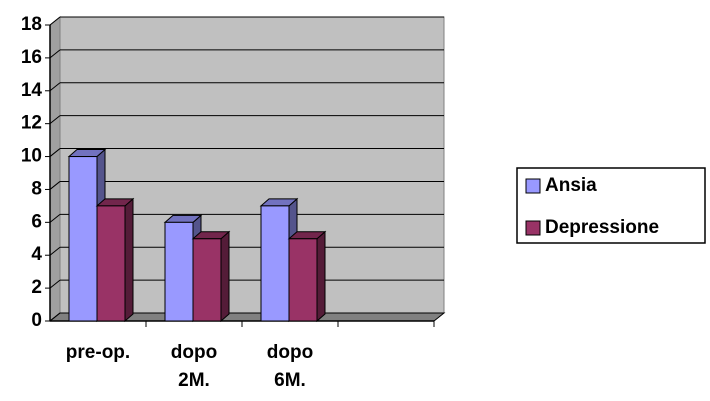 This screenshot has height=401, width=710. What do you see at coordinates (36, 320) in the screenshot?
I see `y-tick-label: 0` at bounding box center [36, 320].